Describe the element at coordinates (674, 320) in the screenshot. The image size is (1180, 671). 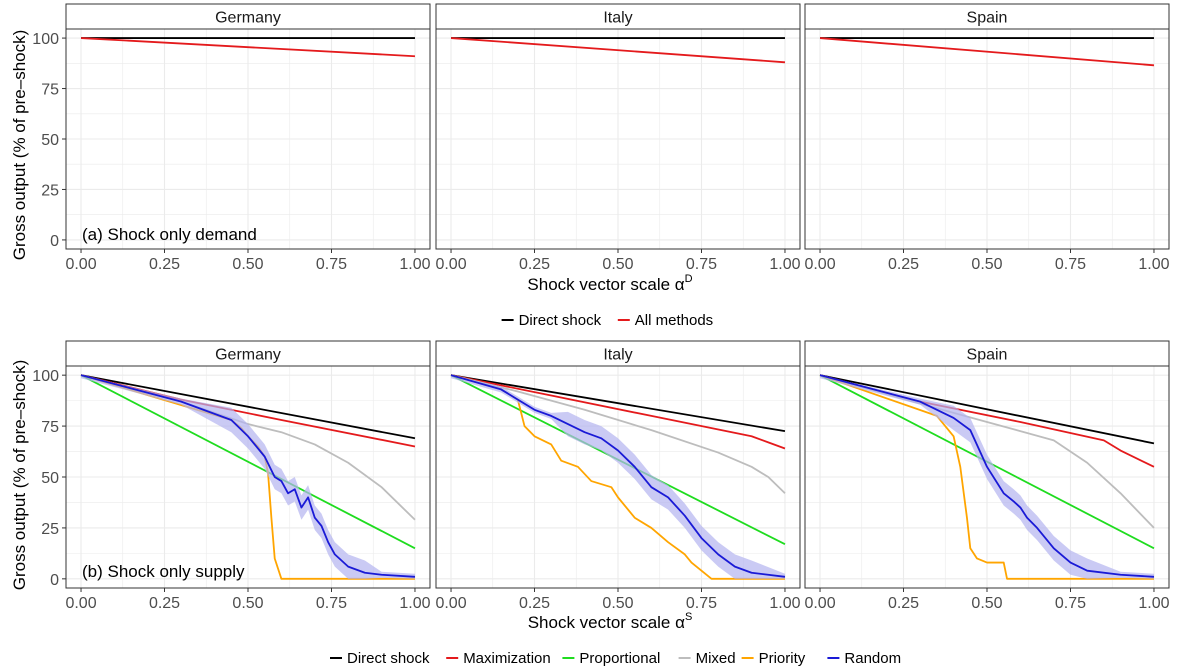
I see `legend-label: All methods` at that location.